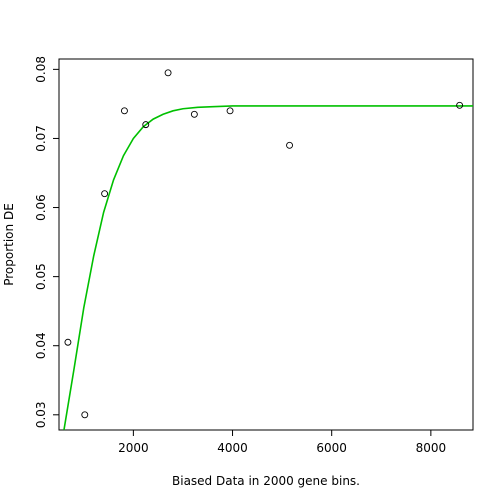 This screenshot has height=504, width=504. I want to click on y-tick-label: 0.04, so click(41, 345).